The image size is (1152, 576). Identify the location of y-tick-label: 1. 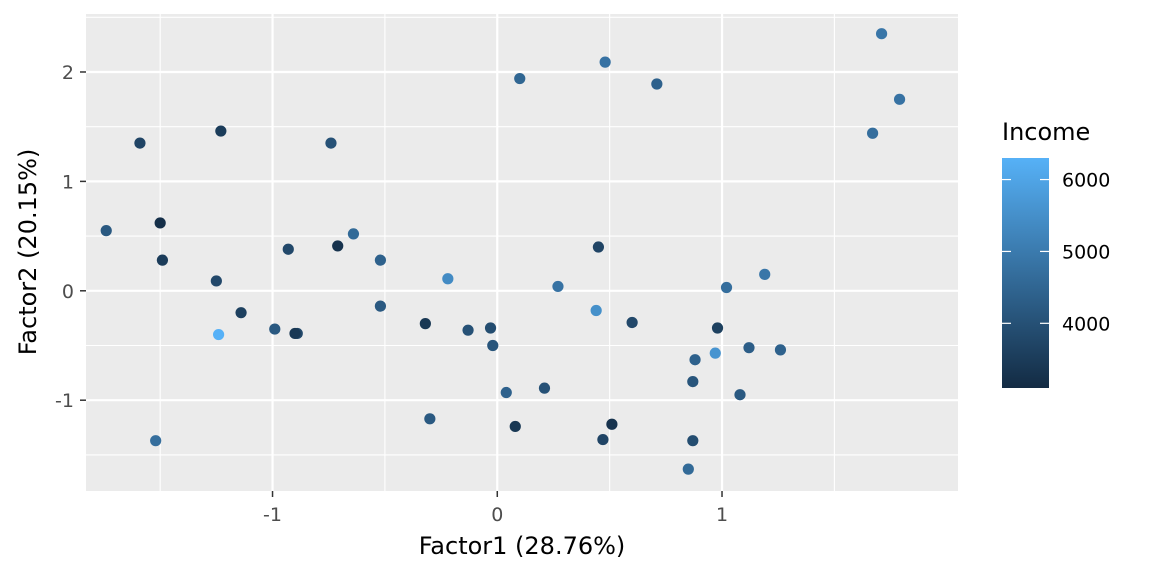
(68, 182).